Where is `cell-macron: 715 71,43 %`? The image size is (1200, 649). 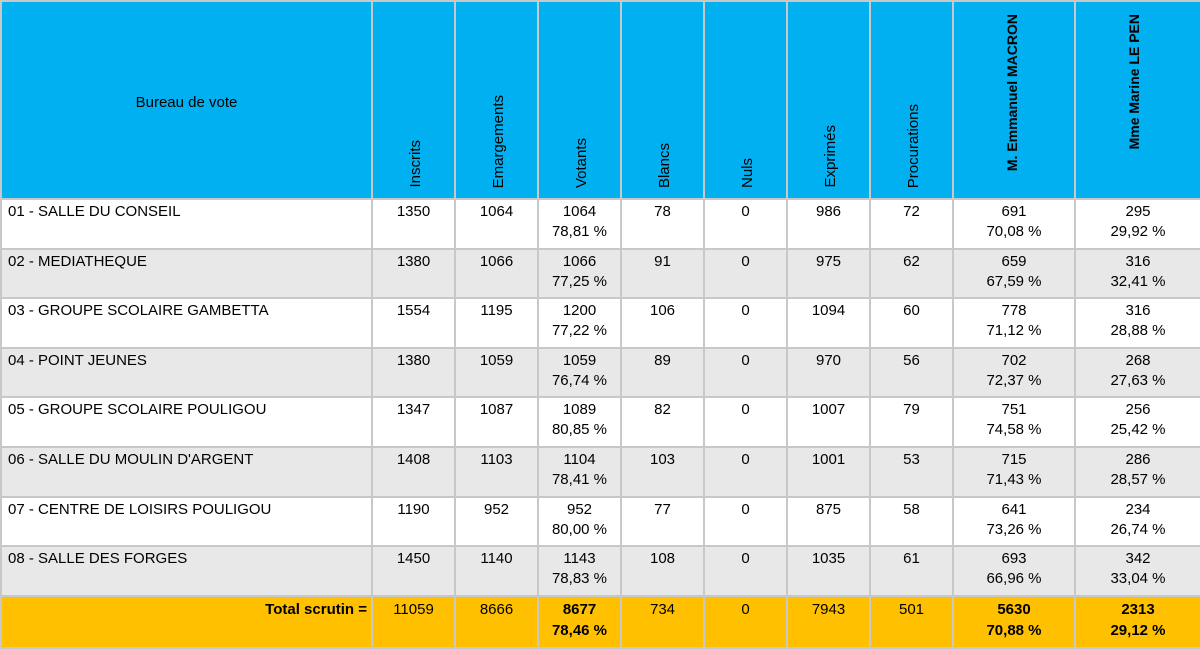 cell-macron: 715 71,43 % is located at coordinates (1014, 472).